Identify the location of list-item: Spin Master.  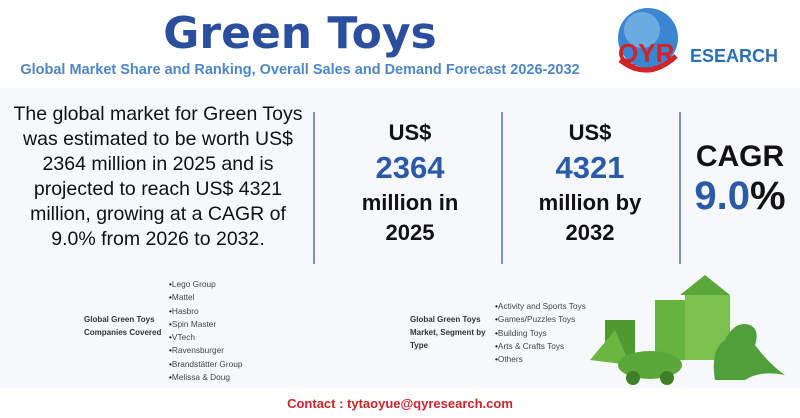
(205, 324).